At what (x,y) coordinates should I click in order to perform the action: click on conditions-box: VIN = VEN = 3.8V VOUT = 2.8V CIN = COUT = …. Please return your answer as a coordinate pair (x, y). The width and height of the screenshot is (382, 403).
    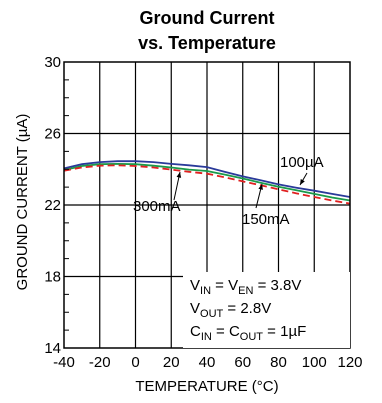
    Looking at the image, I should click on (266, 310).